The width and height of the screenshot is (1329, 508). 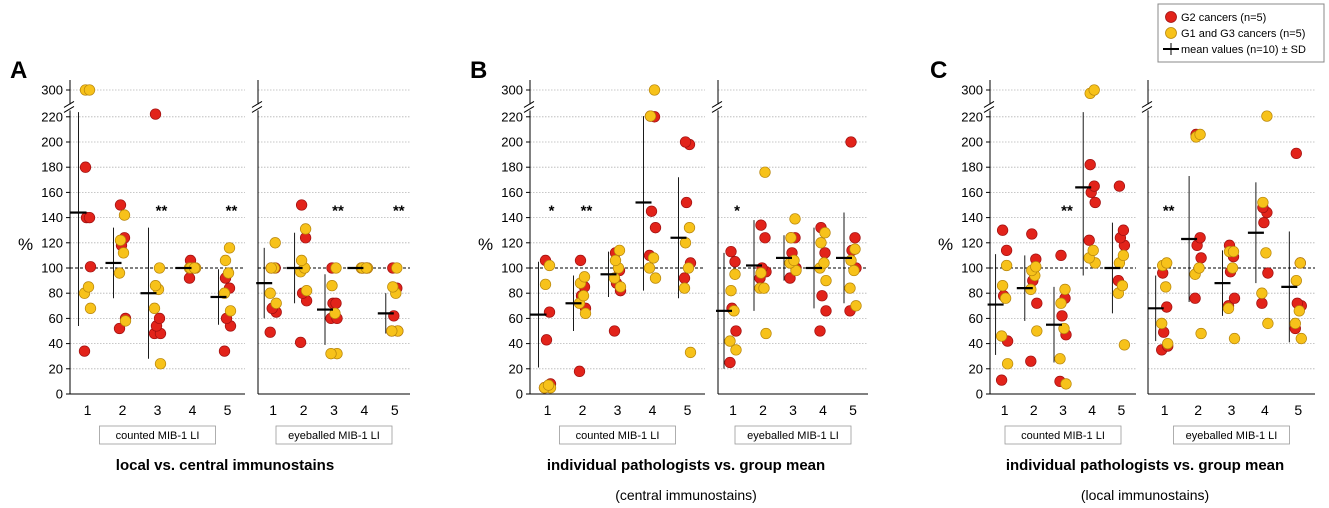 What do you see at coordinates (516, 318) in the screenshot?
I see `y-tick-label: 60` at bounding box center [516, 318].